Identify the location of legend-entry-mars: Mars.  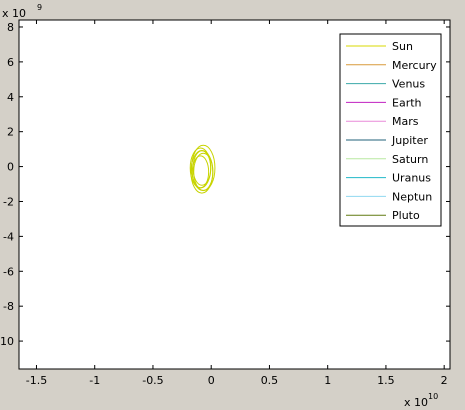
(382, 121).